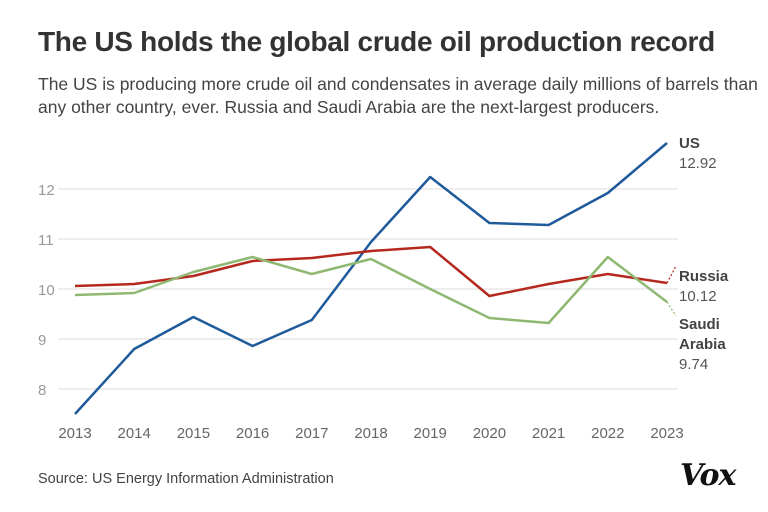  What do you see at coordinates (74, 433) in the screenshot?
I see `x-tick-label: 2013` at bounding box center [74, 433].